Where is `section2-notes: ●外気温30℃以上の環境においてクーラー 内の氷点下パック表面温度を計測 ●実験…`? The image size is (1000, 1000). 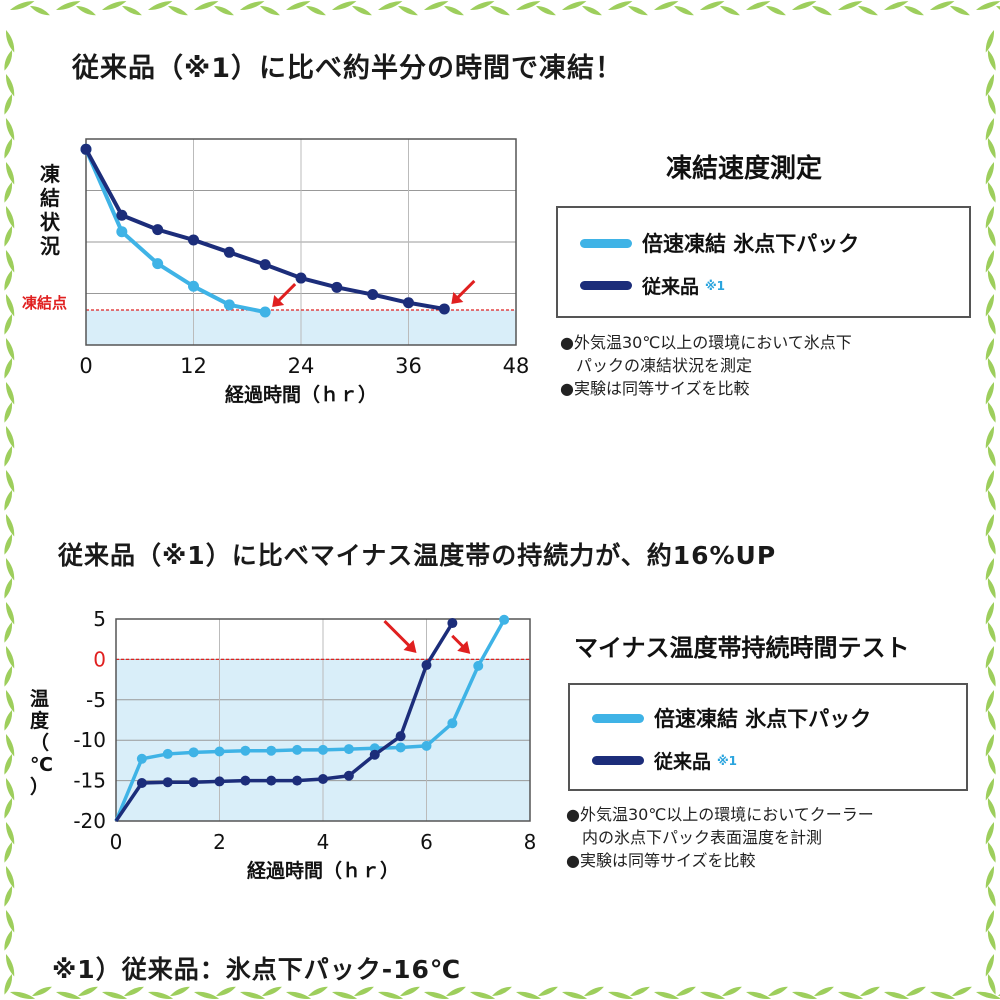
section2-notes: ●外気温30℃以上の環境においてクーラー 内の氷点下パック表面温度を計測 ●実験… is located at coordinates (720, 837).